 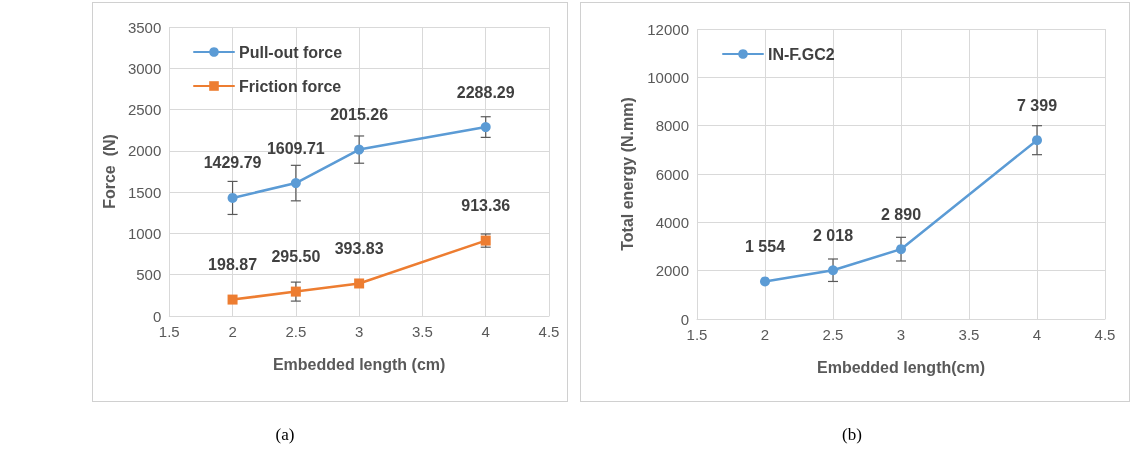 I want to click on text: (b), so click(x=852, y=434).